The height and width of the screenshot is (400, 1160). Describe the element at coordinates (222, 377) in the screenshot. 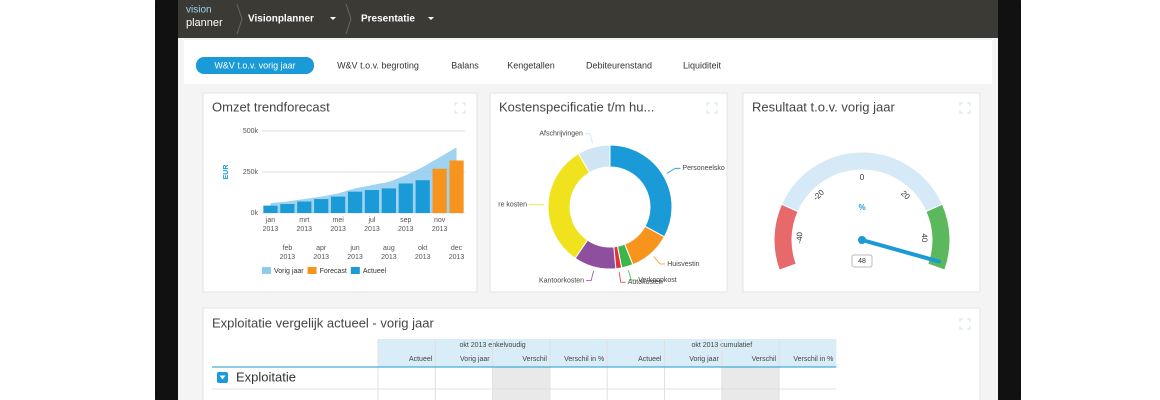

I see `toggle-arrow` at that location.